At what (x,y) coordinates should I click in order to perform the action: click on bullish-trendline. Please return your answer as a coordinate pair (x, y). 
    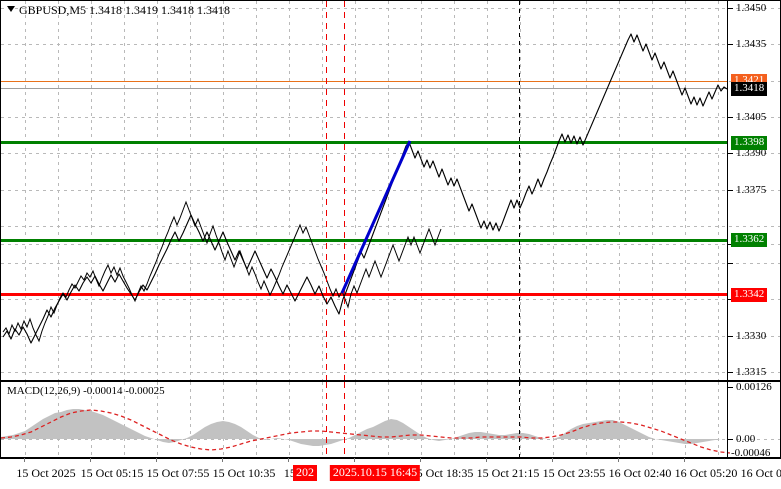
    Looking at the image, I should click on (376, 217).